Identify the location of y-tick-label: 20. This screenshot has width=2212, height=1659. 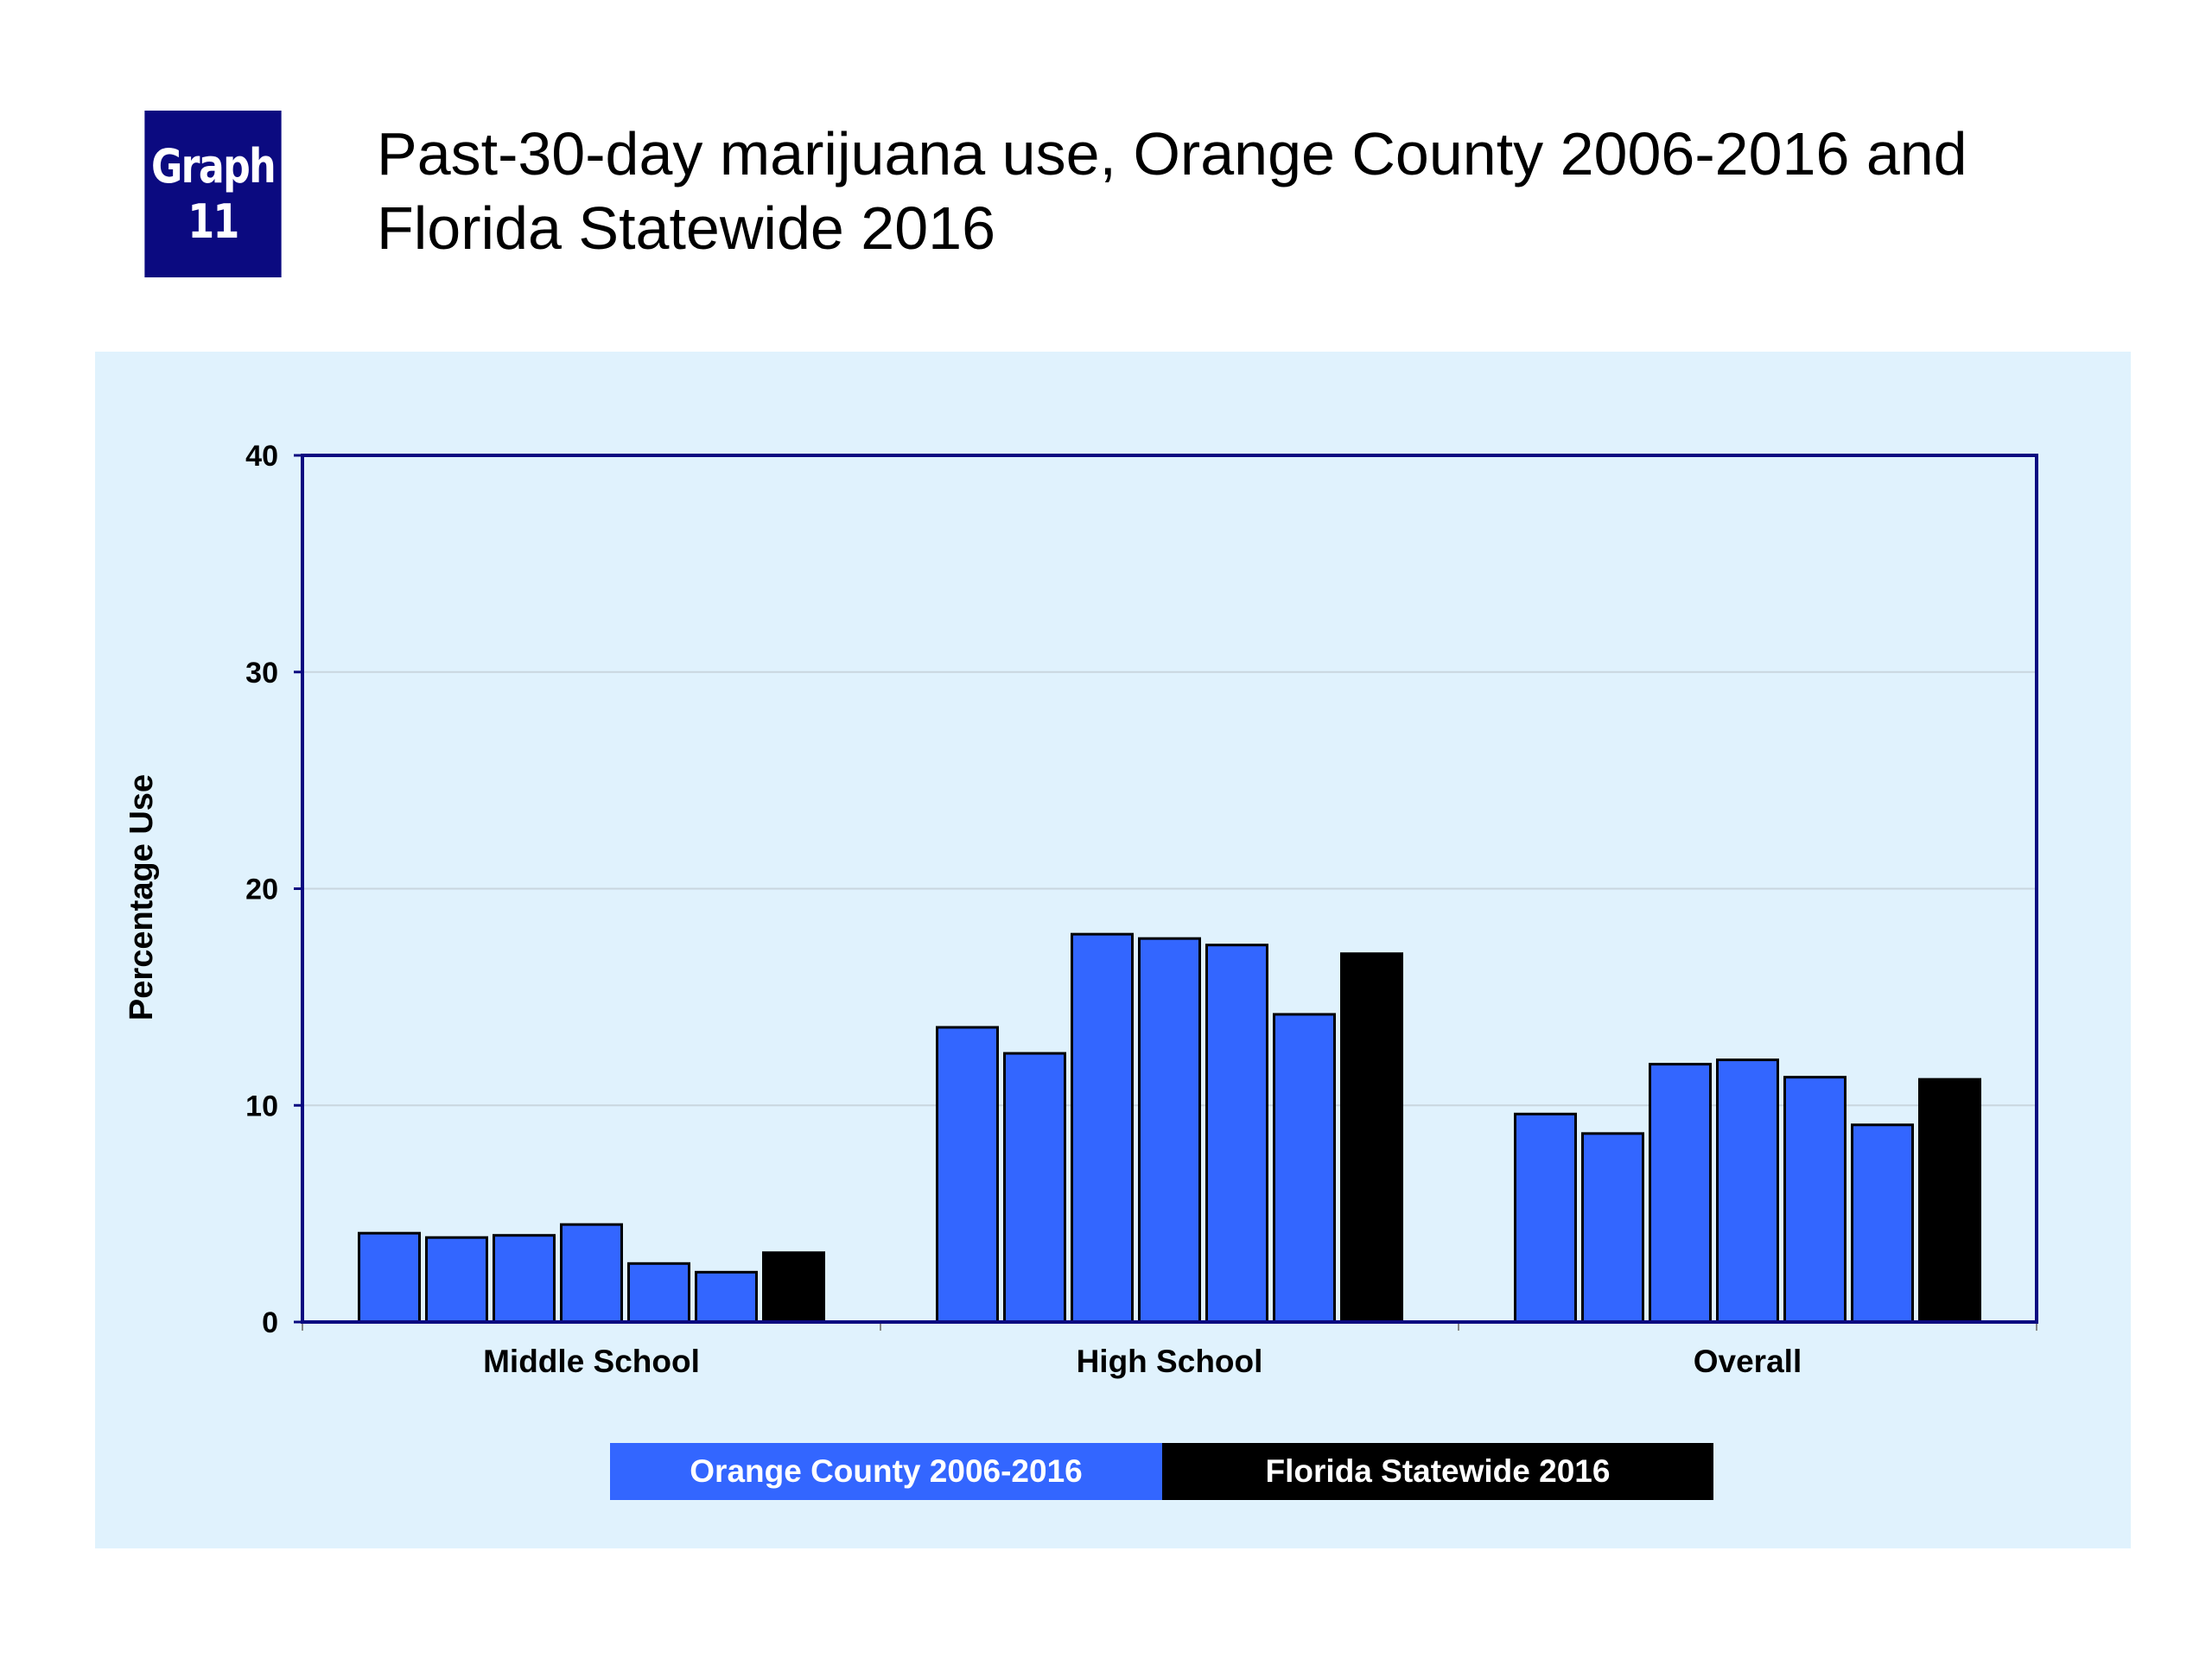
(261, 890).